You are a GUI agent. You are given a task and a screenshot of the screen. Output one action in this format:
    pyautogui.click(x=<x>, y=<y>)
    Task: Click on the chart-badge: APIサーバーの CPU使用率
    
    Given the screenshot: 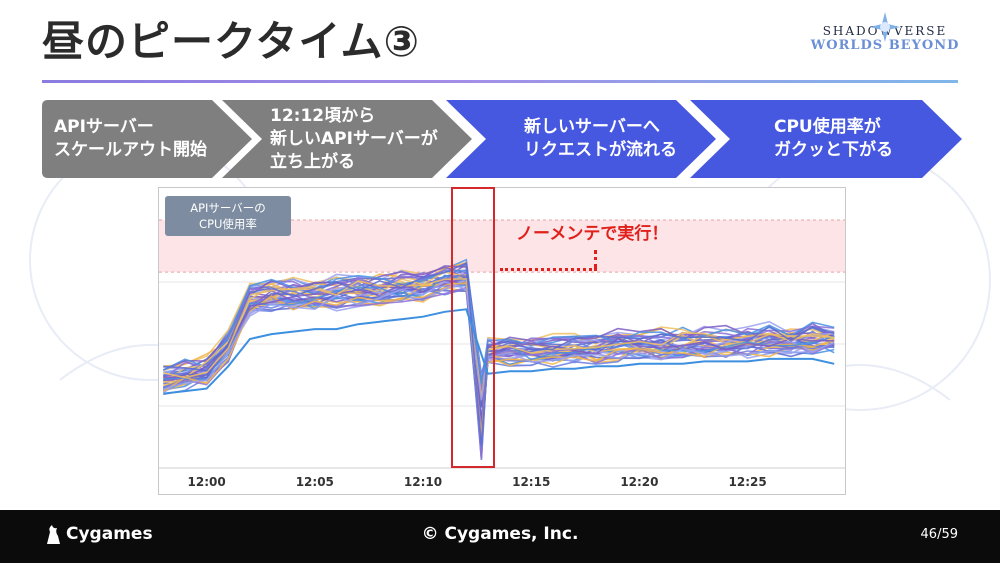 What is the action you would take?
    pyautogui.click(x=228, y=216)
    